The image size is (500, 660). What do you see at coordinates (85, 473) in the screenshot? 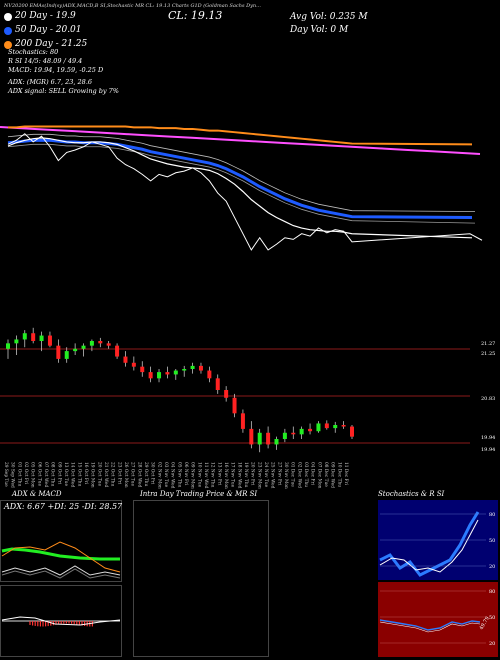
I see `date-label: 16 Oct Fri` at bounding box center [85, 473].